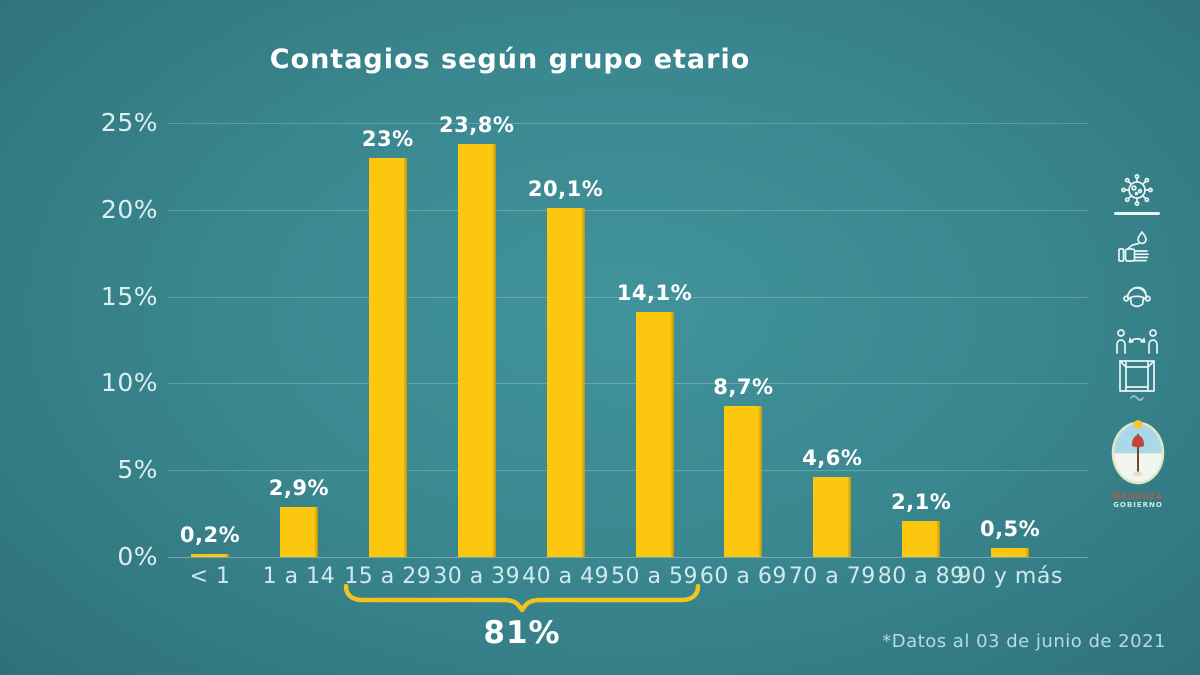 The width and height of the screenshot is (1200, 675). Describe the element at coordinates (566, 576) in the screenshot. I see `x-axis-tick-label: 40 a 49` at that location.